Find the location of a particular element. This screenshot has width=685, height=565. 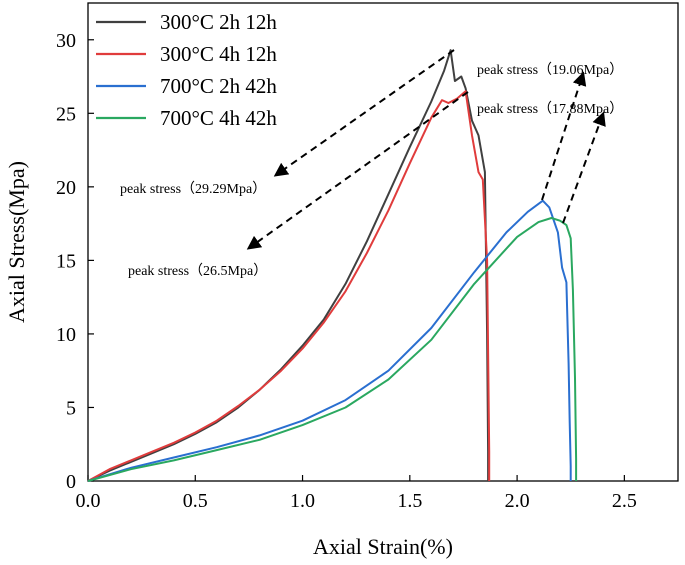

legend-label: 300°C 4h 12h is located at coordinates (218, 54).